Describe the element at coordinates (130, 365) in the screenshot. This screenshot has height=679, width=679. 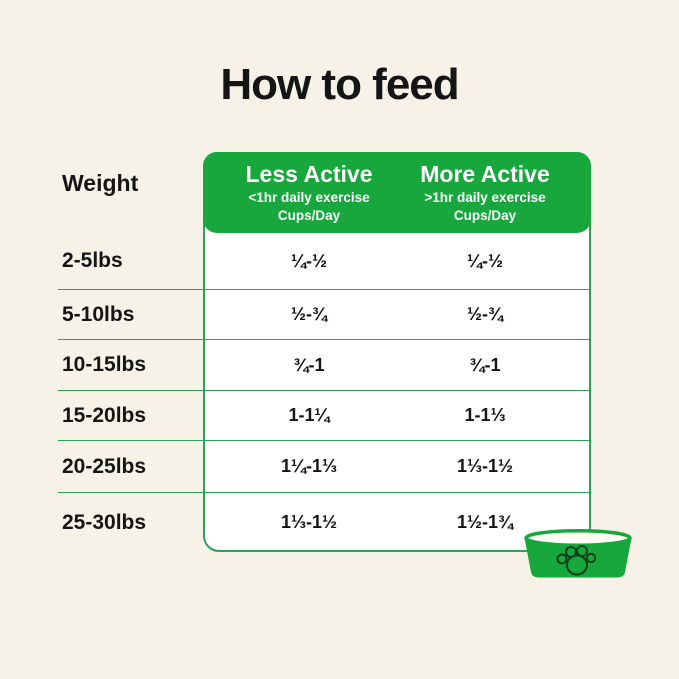
I see `weight-cell: 10-15lbs` at that location.